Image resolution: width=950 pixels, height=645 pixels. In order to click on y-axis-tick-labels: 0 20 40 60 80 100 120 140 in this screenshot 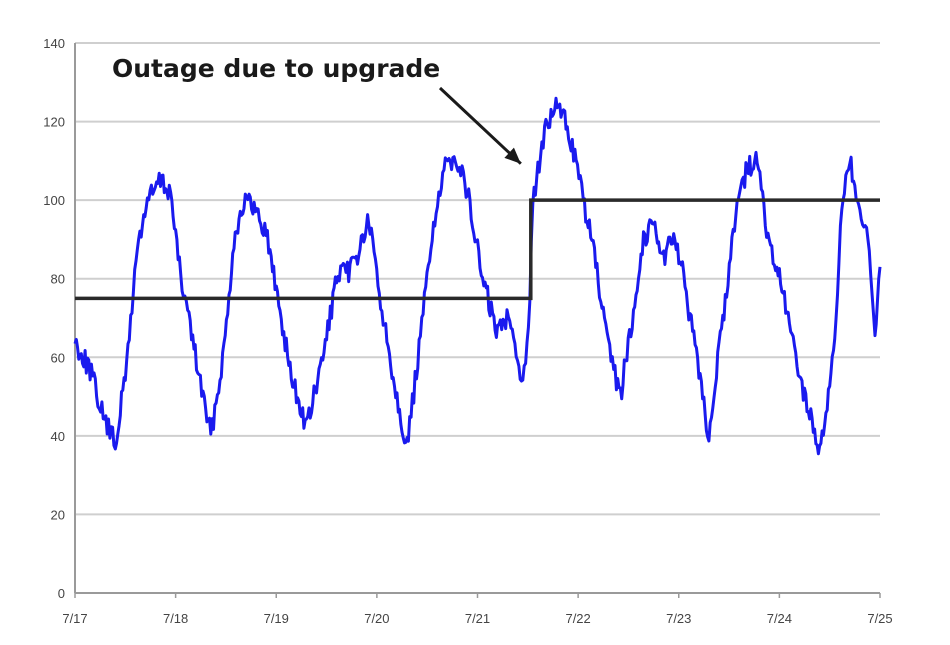, I will do `click(54, 318)`.